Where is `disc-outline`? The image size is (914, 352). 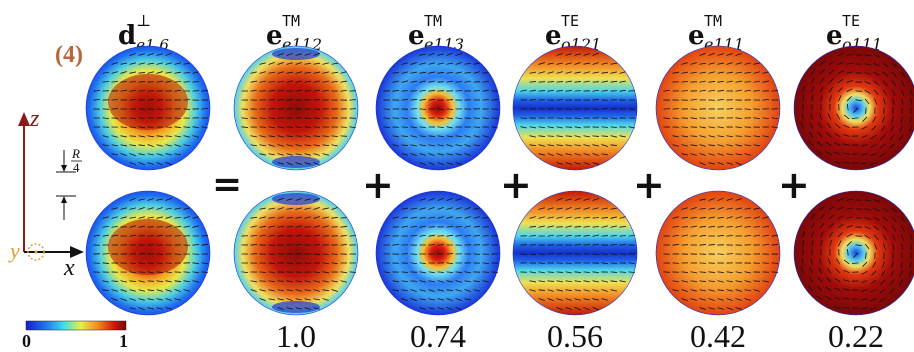
disc-outline is located at coordinates (148, 108).